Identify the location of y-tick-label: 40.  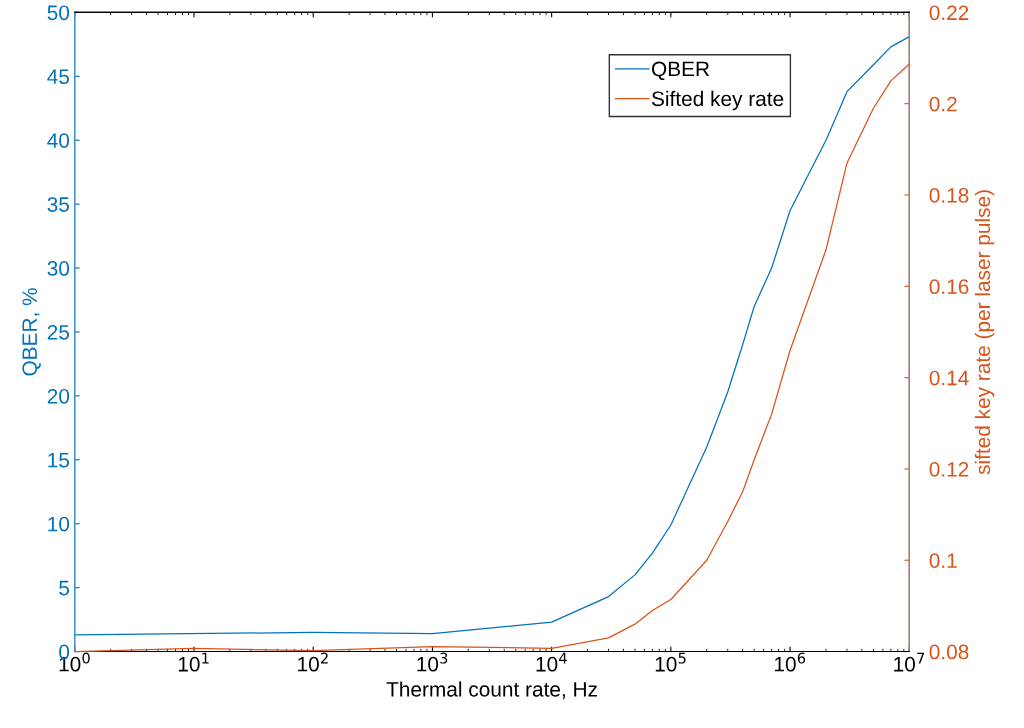
(58, 140).